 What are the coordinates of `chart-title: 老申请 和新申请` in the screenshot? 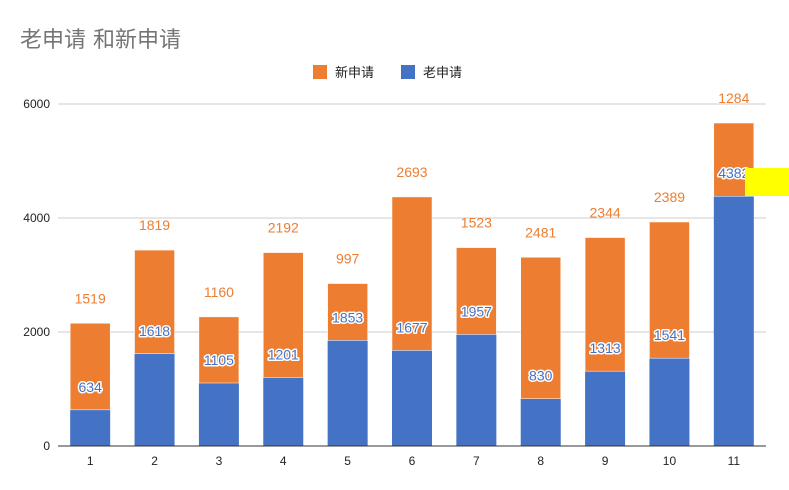 It's located at (100, 40).